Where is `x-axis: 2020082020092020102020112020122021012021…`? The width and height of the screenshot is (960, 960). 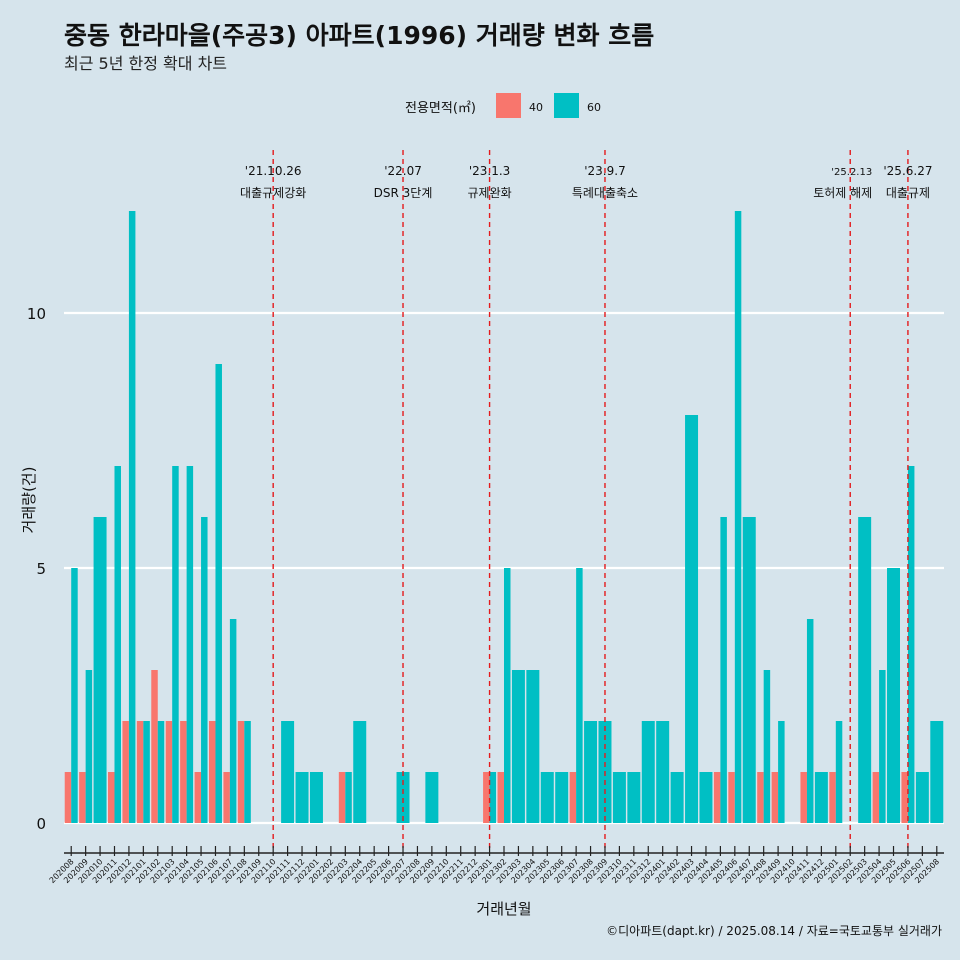 x-axis: 2020082020092020102020112020122021012021… is located at coordinates (496, 865).